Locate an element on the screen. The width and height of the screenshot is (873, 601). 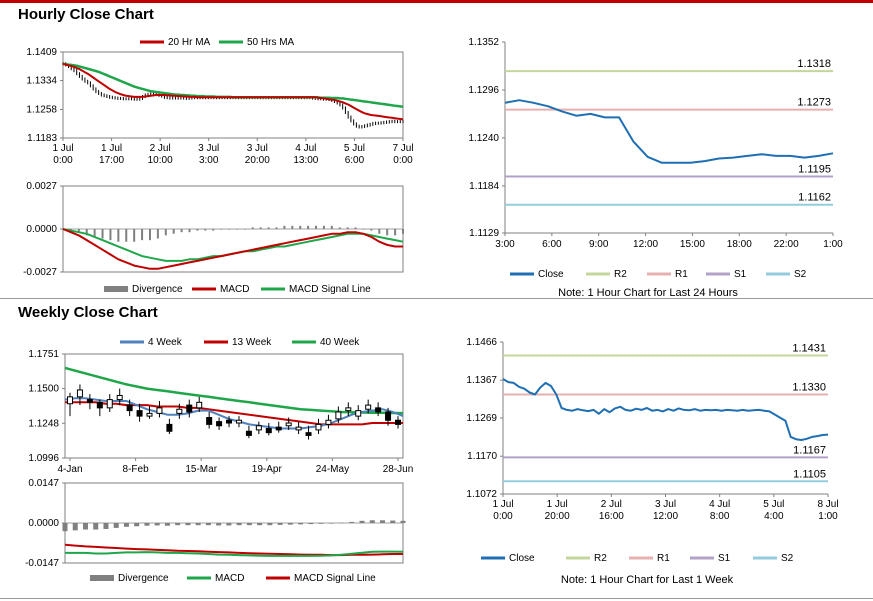
w1-x-tick-label: 20:00 is located at coordinates (557, 516).